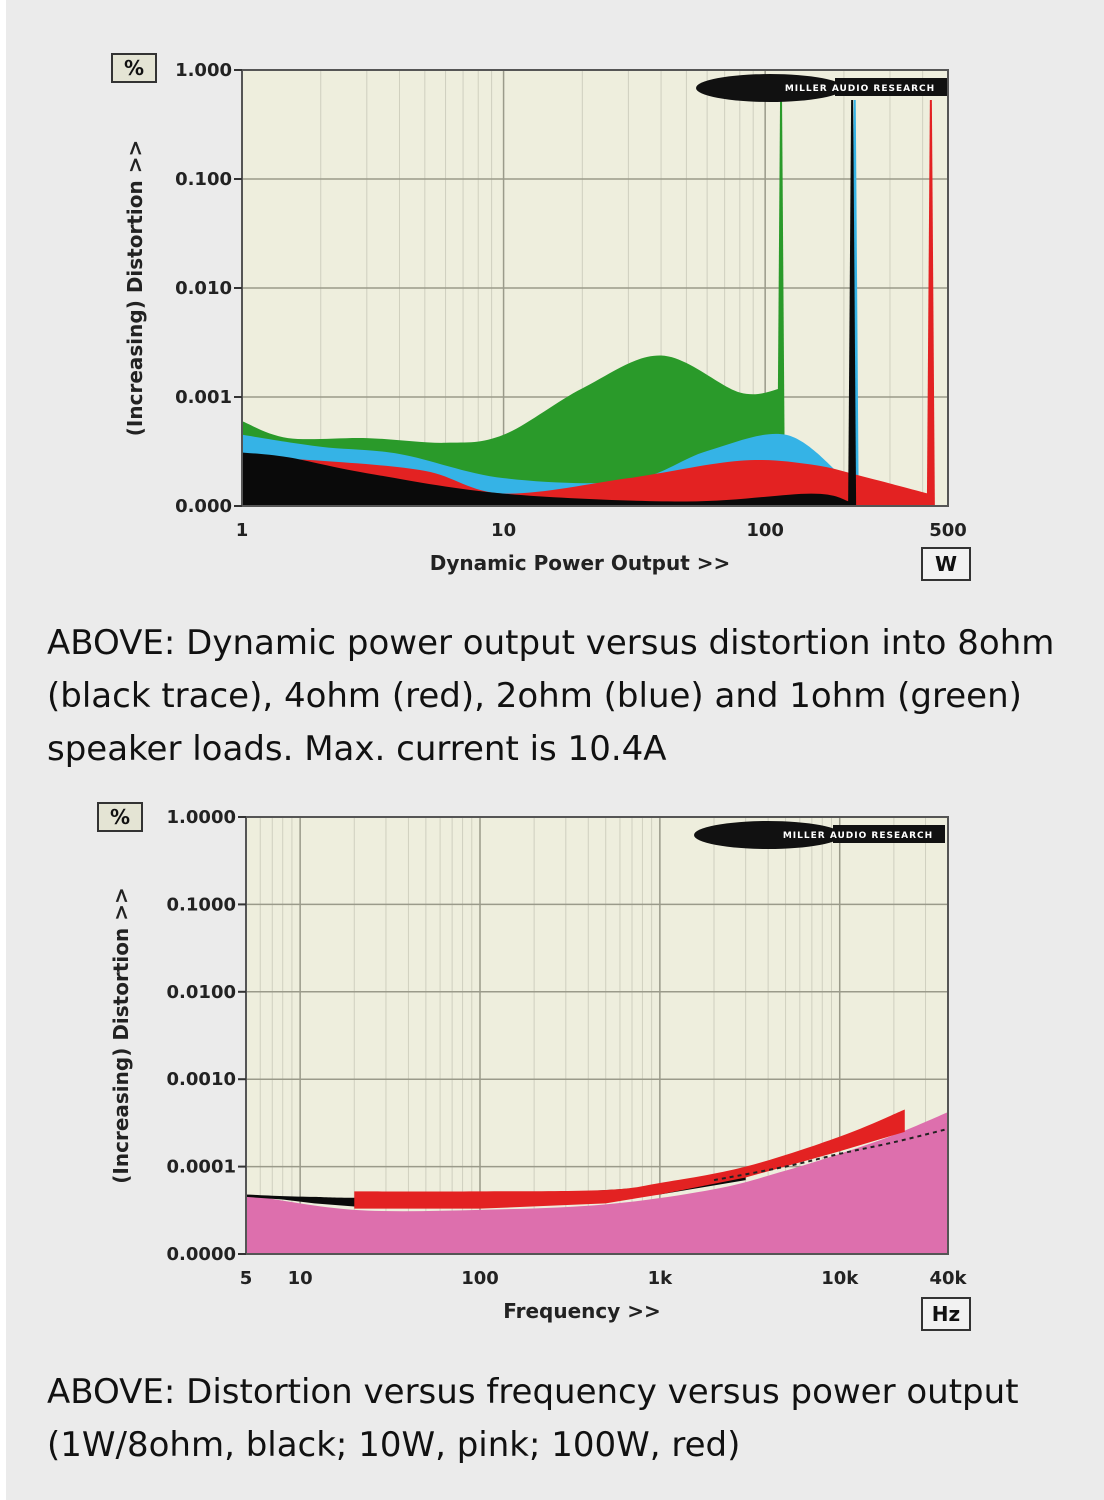  What do you see at coordinates (201, 1079) in the screenshot?
I see `y-tick-label: 0.0010` at bounding box center [201, 1079].